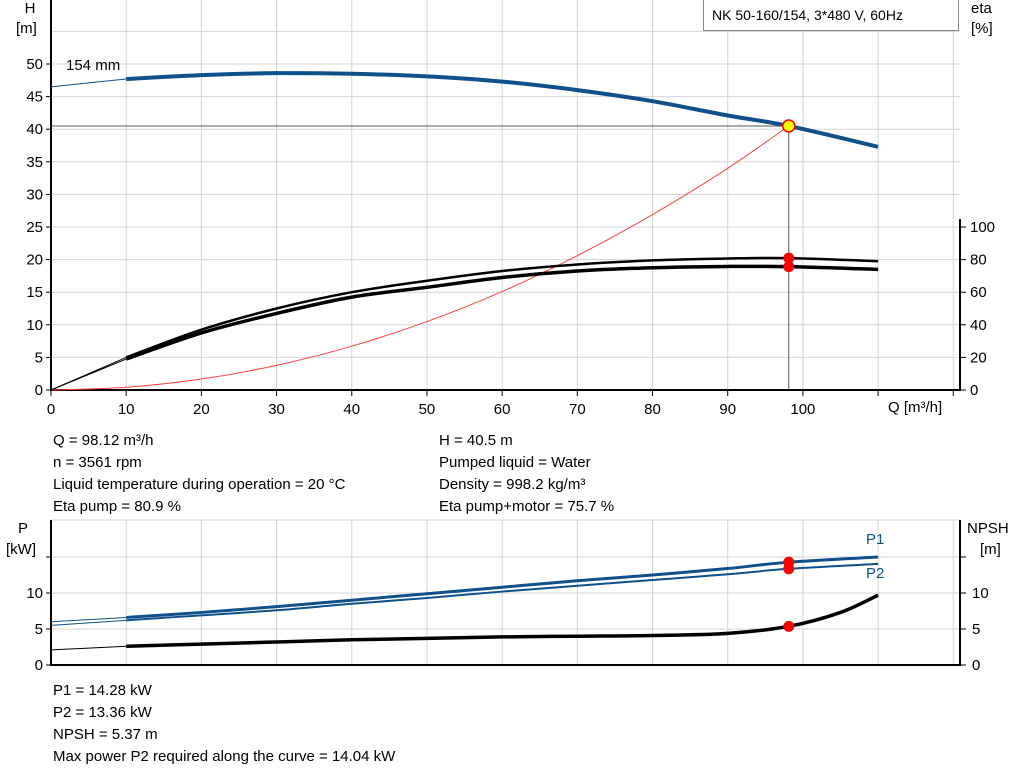 This screenshot has width=1024, height=781. Describe the element at coordinates (88, 83) in the screenshot. I see `head-curve-extrapolated` at that location.